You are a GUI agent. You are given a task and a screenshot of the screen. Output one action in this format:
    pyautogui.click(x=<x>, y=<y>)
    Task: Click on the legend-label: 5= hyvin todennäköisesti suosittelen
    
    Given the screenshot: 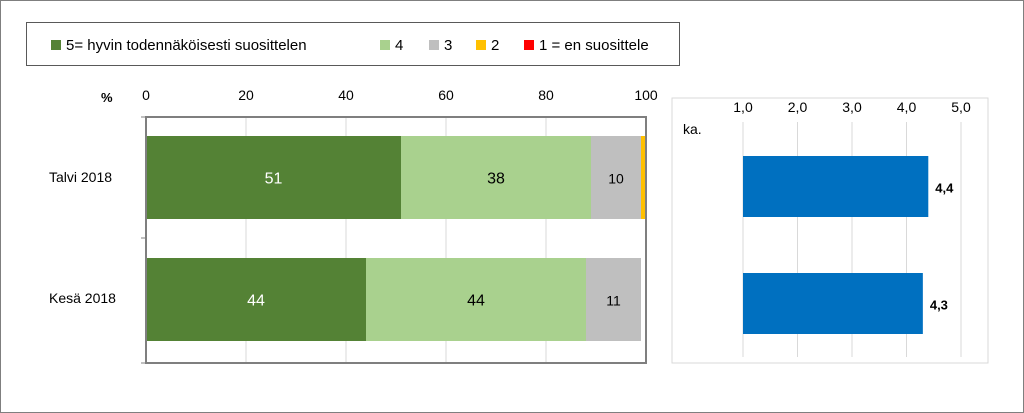 What is the action you would take?
    pyautogui.click(x=186, y=45)
    